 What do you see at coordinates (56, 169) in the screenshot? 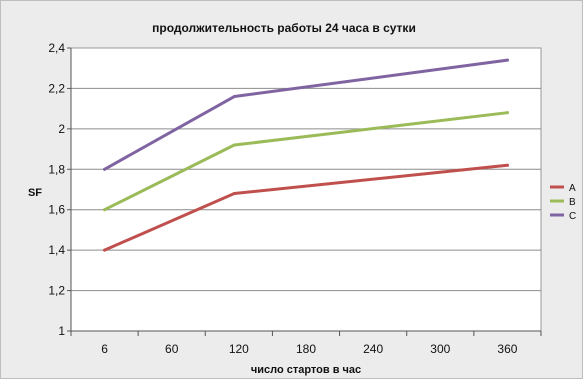
I see `y-tick-label: 1,8` at bounding box center [56, 169].